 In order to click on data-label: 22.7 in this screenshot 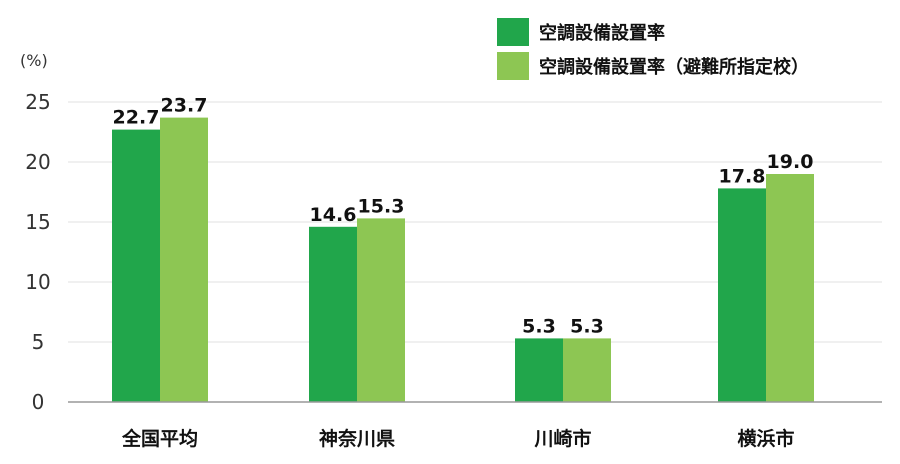, I will do `click(136, 118)`.